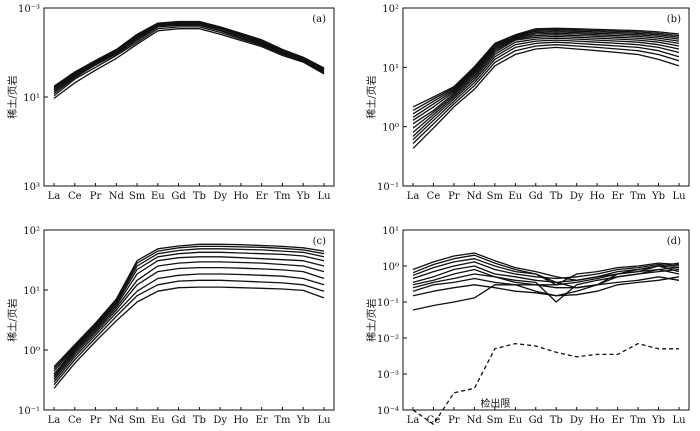  Describe the element at coordinates (31, 187) in the screenshot. I see `y-tick-label: 10³` at that location.